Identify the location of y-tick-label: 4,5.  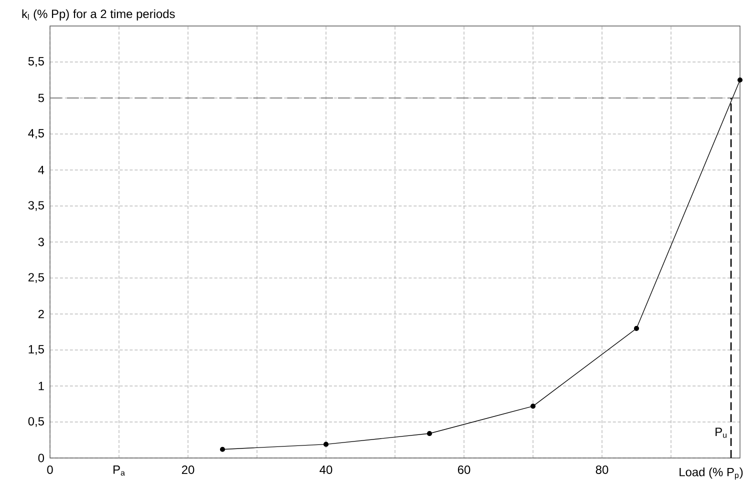
(36, 134).